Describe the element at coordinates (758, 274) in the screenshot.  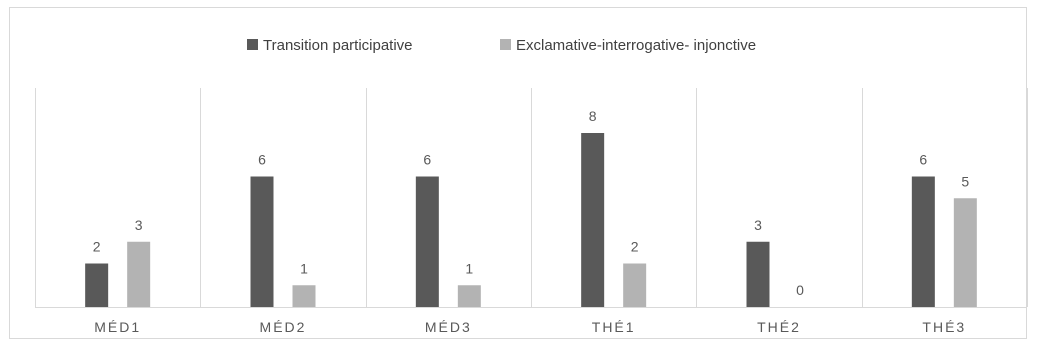
I see `bar-thé2-series-1` at that location.